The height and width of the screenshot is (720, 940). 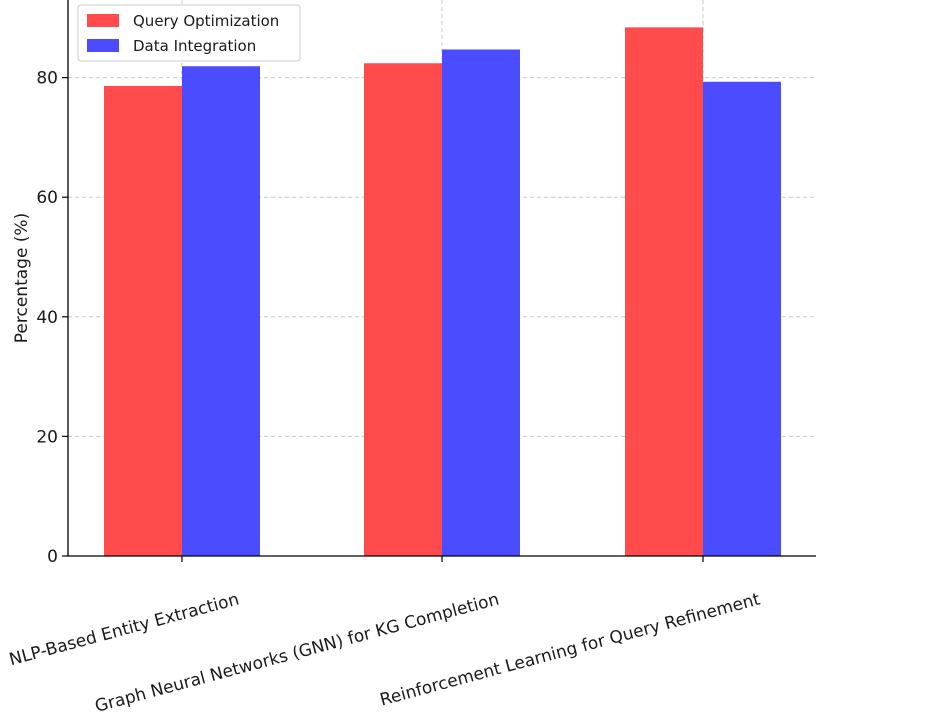 I want to click on legend-swatch-query-optimization, so click(x=103, y=20).